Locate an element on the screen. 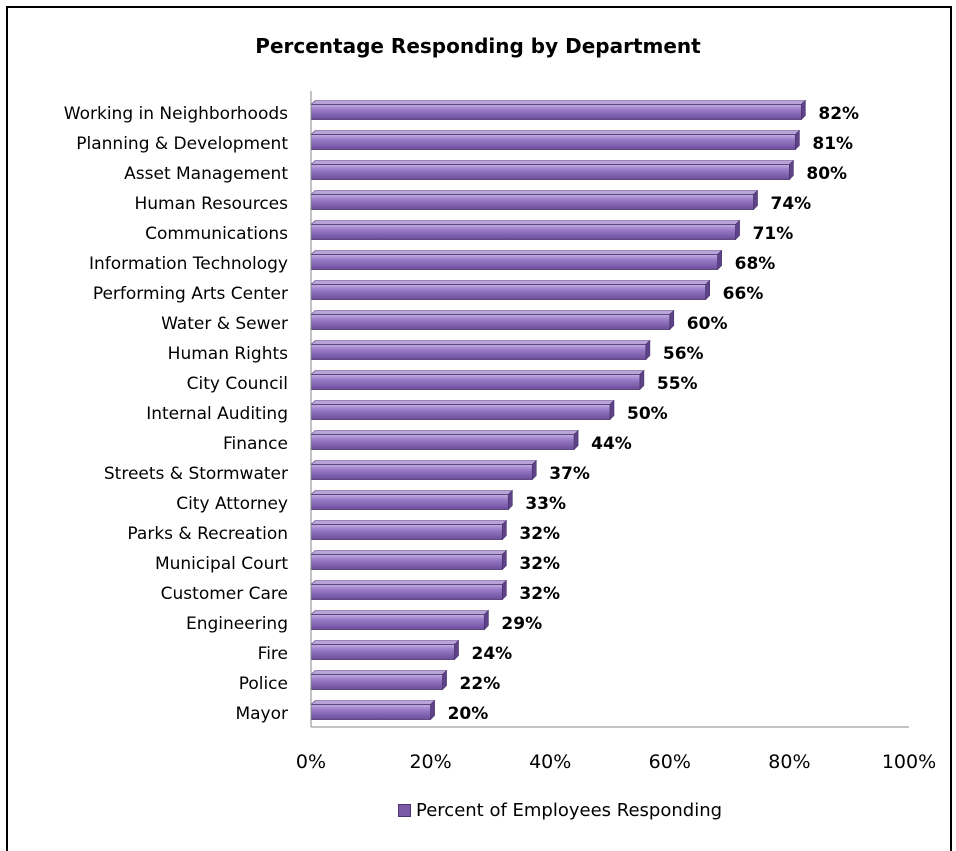  data-label: 24% is located at coordinates (492, 654).